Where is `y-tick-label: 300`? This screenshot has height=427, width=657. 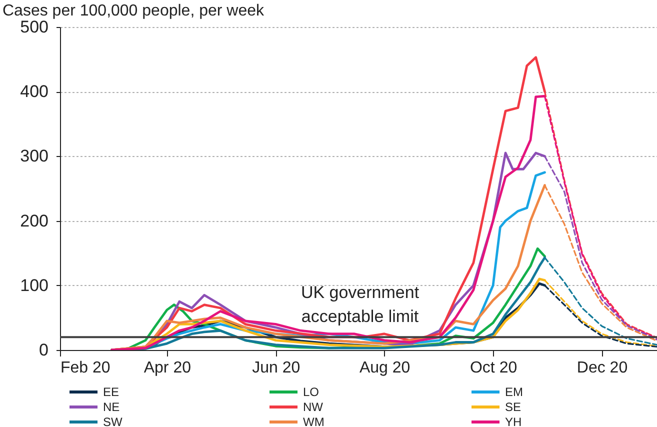
y-tick-label: 300 is located at coordinates (34, 156).